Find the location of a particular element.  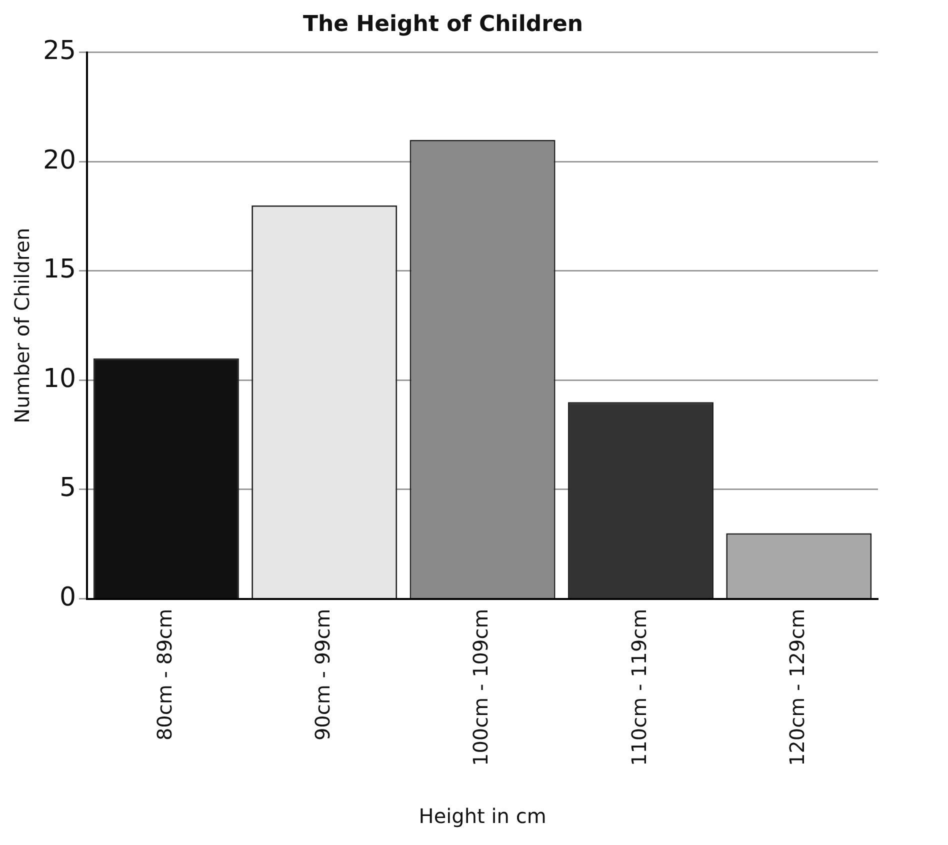

y-tick-label: 15 is located at coordinates (59, 269).